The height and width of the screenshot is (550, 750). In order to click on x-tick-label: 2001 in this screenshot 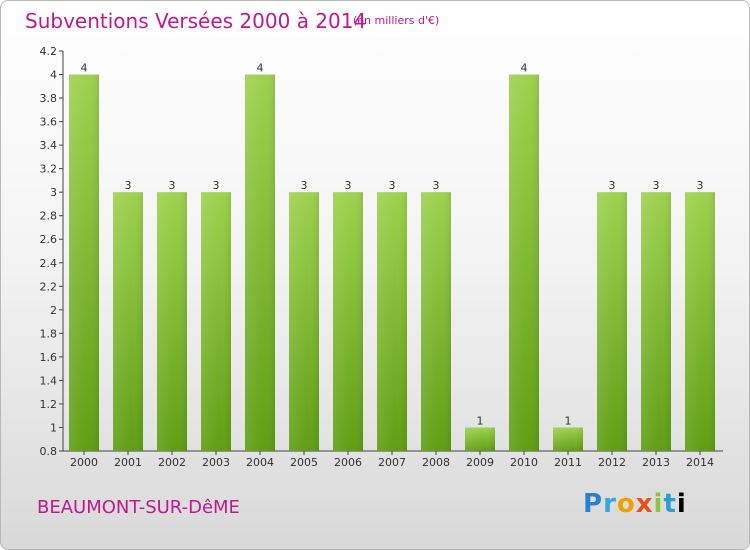, I will do `click(128, 462)`.